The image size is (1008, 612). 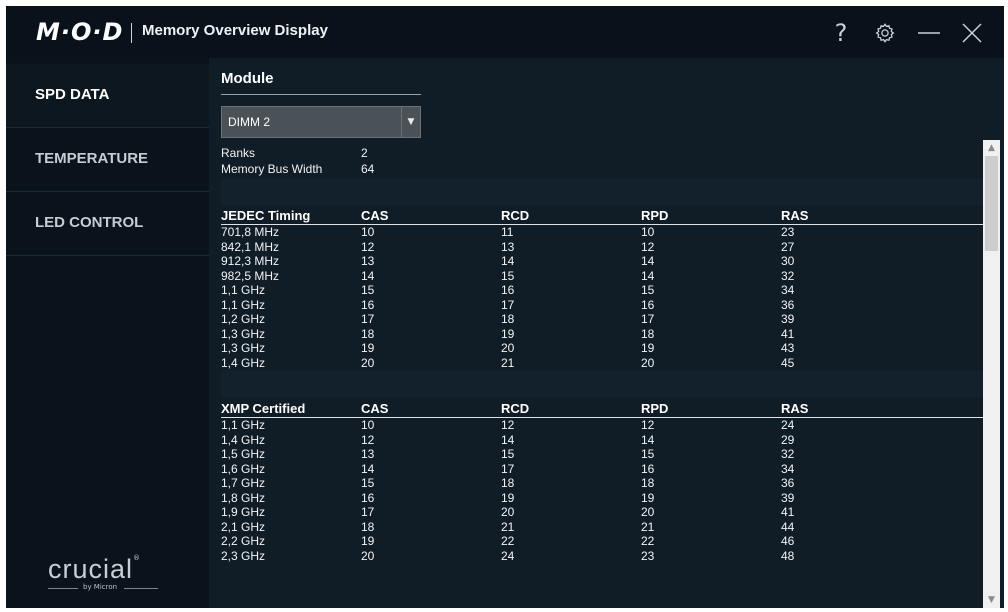 I want to click on jedec-cell-cas: 15, so click(x=368, y=290).